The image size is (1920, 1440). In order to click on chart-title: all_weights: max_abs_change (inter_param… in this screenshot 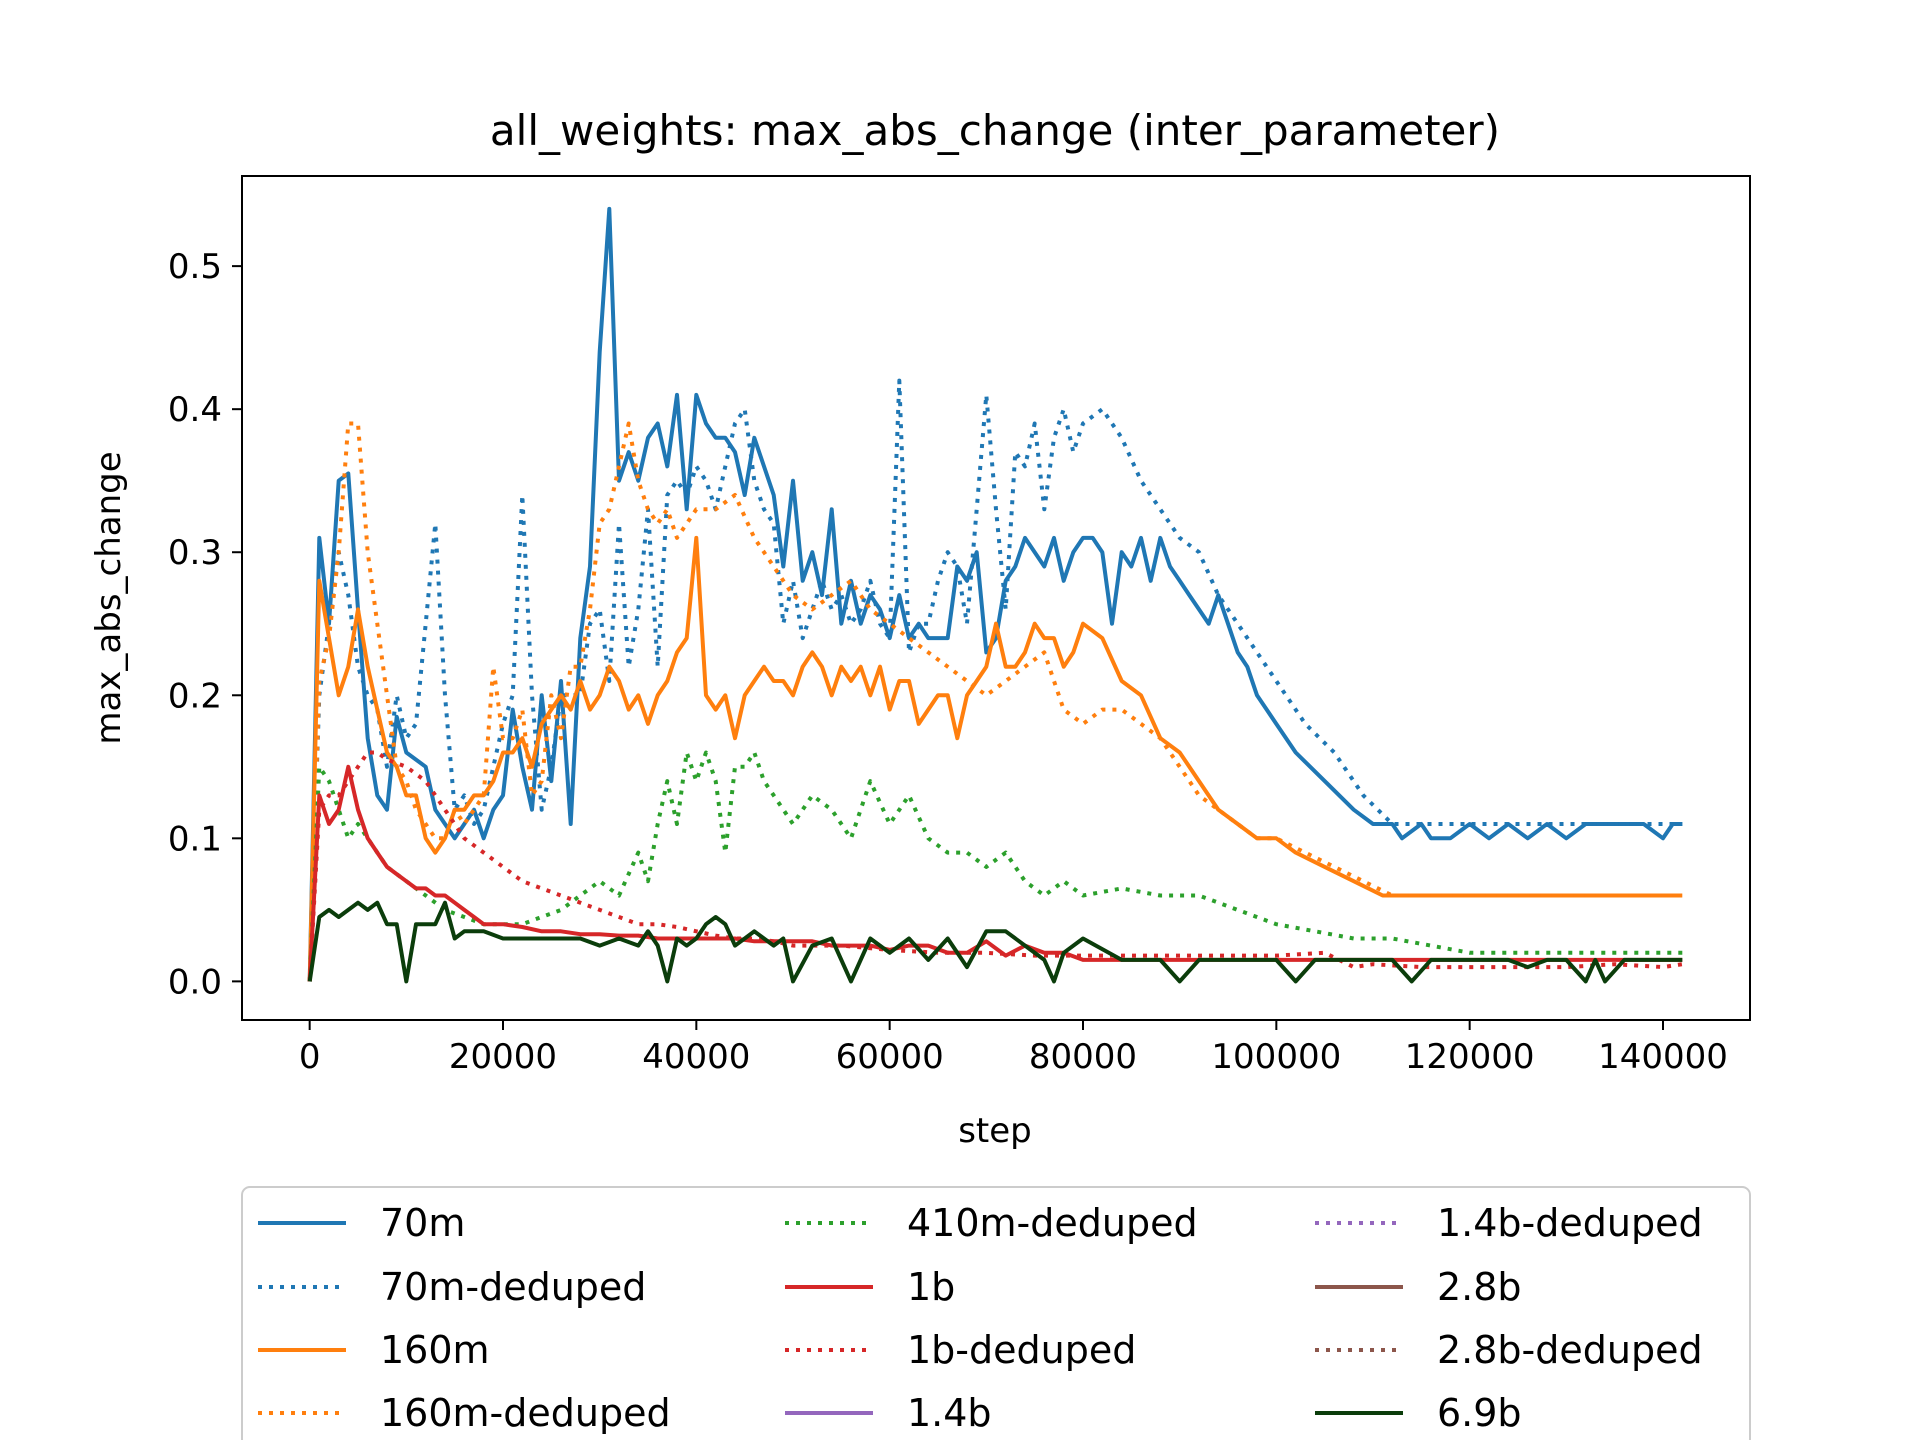, I will do `click(995, 130)`.